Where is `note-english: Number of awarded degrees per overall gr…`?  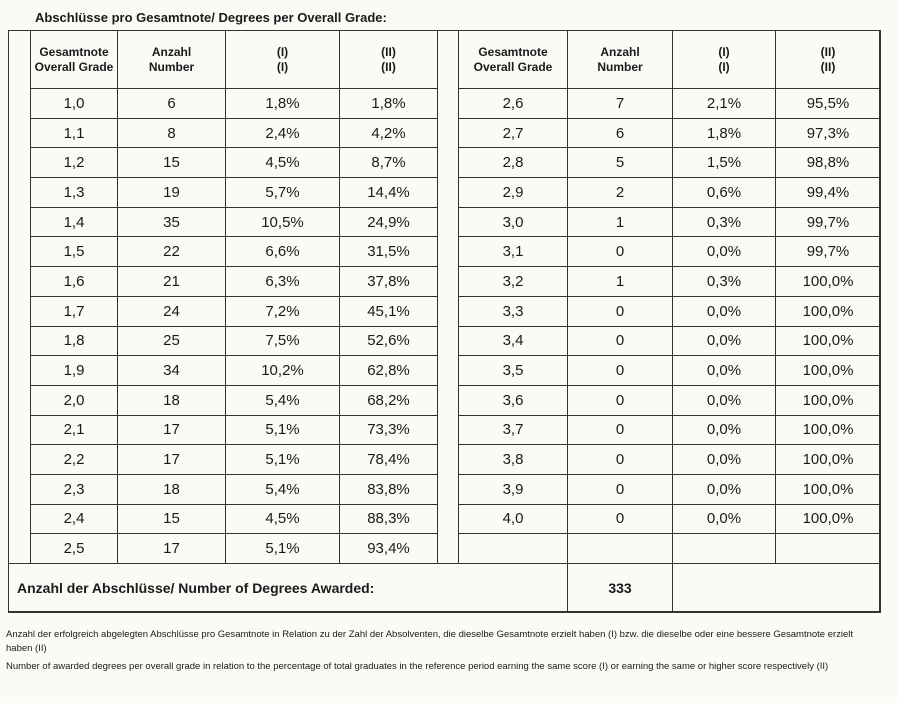 note-english: Number of awarded degrees per overall gr… is located at coordinates (417, 666).